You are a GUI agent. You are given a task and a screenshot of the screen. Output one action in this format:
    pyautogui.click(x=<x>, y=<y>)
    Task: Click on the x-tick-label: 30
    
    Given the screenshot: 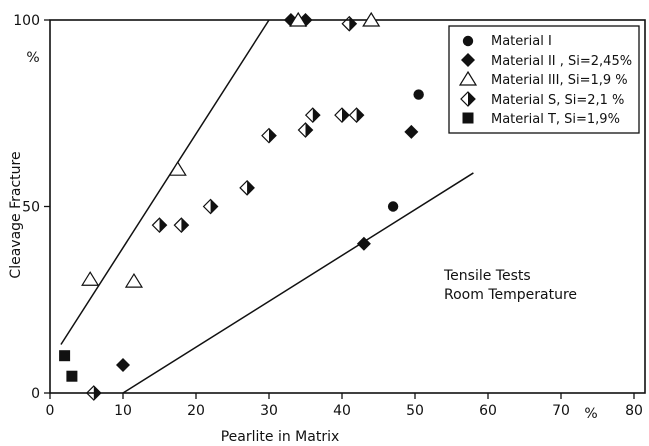 What is the action you would take?
    pyautogui.click(x=269, y=411)
    